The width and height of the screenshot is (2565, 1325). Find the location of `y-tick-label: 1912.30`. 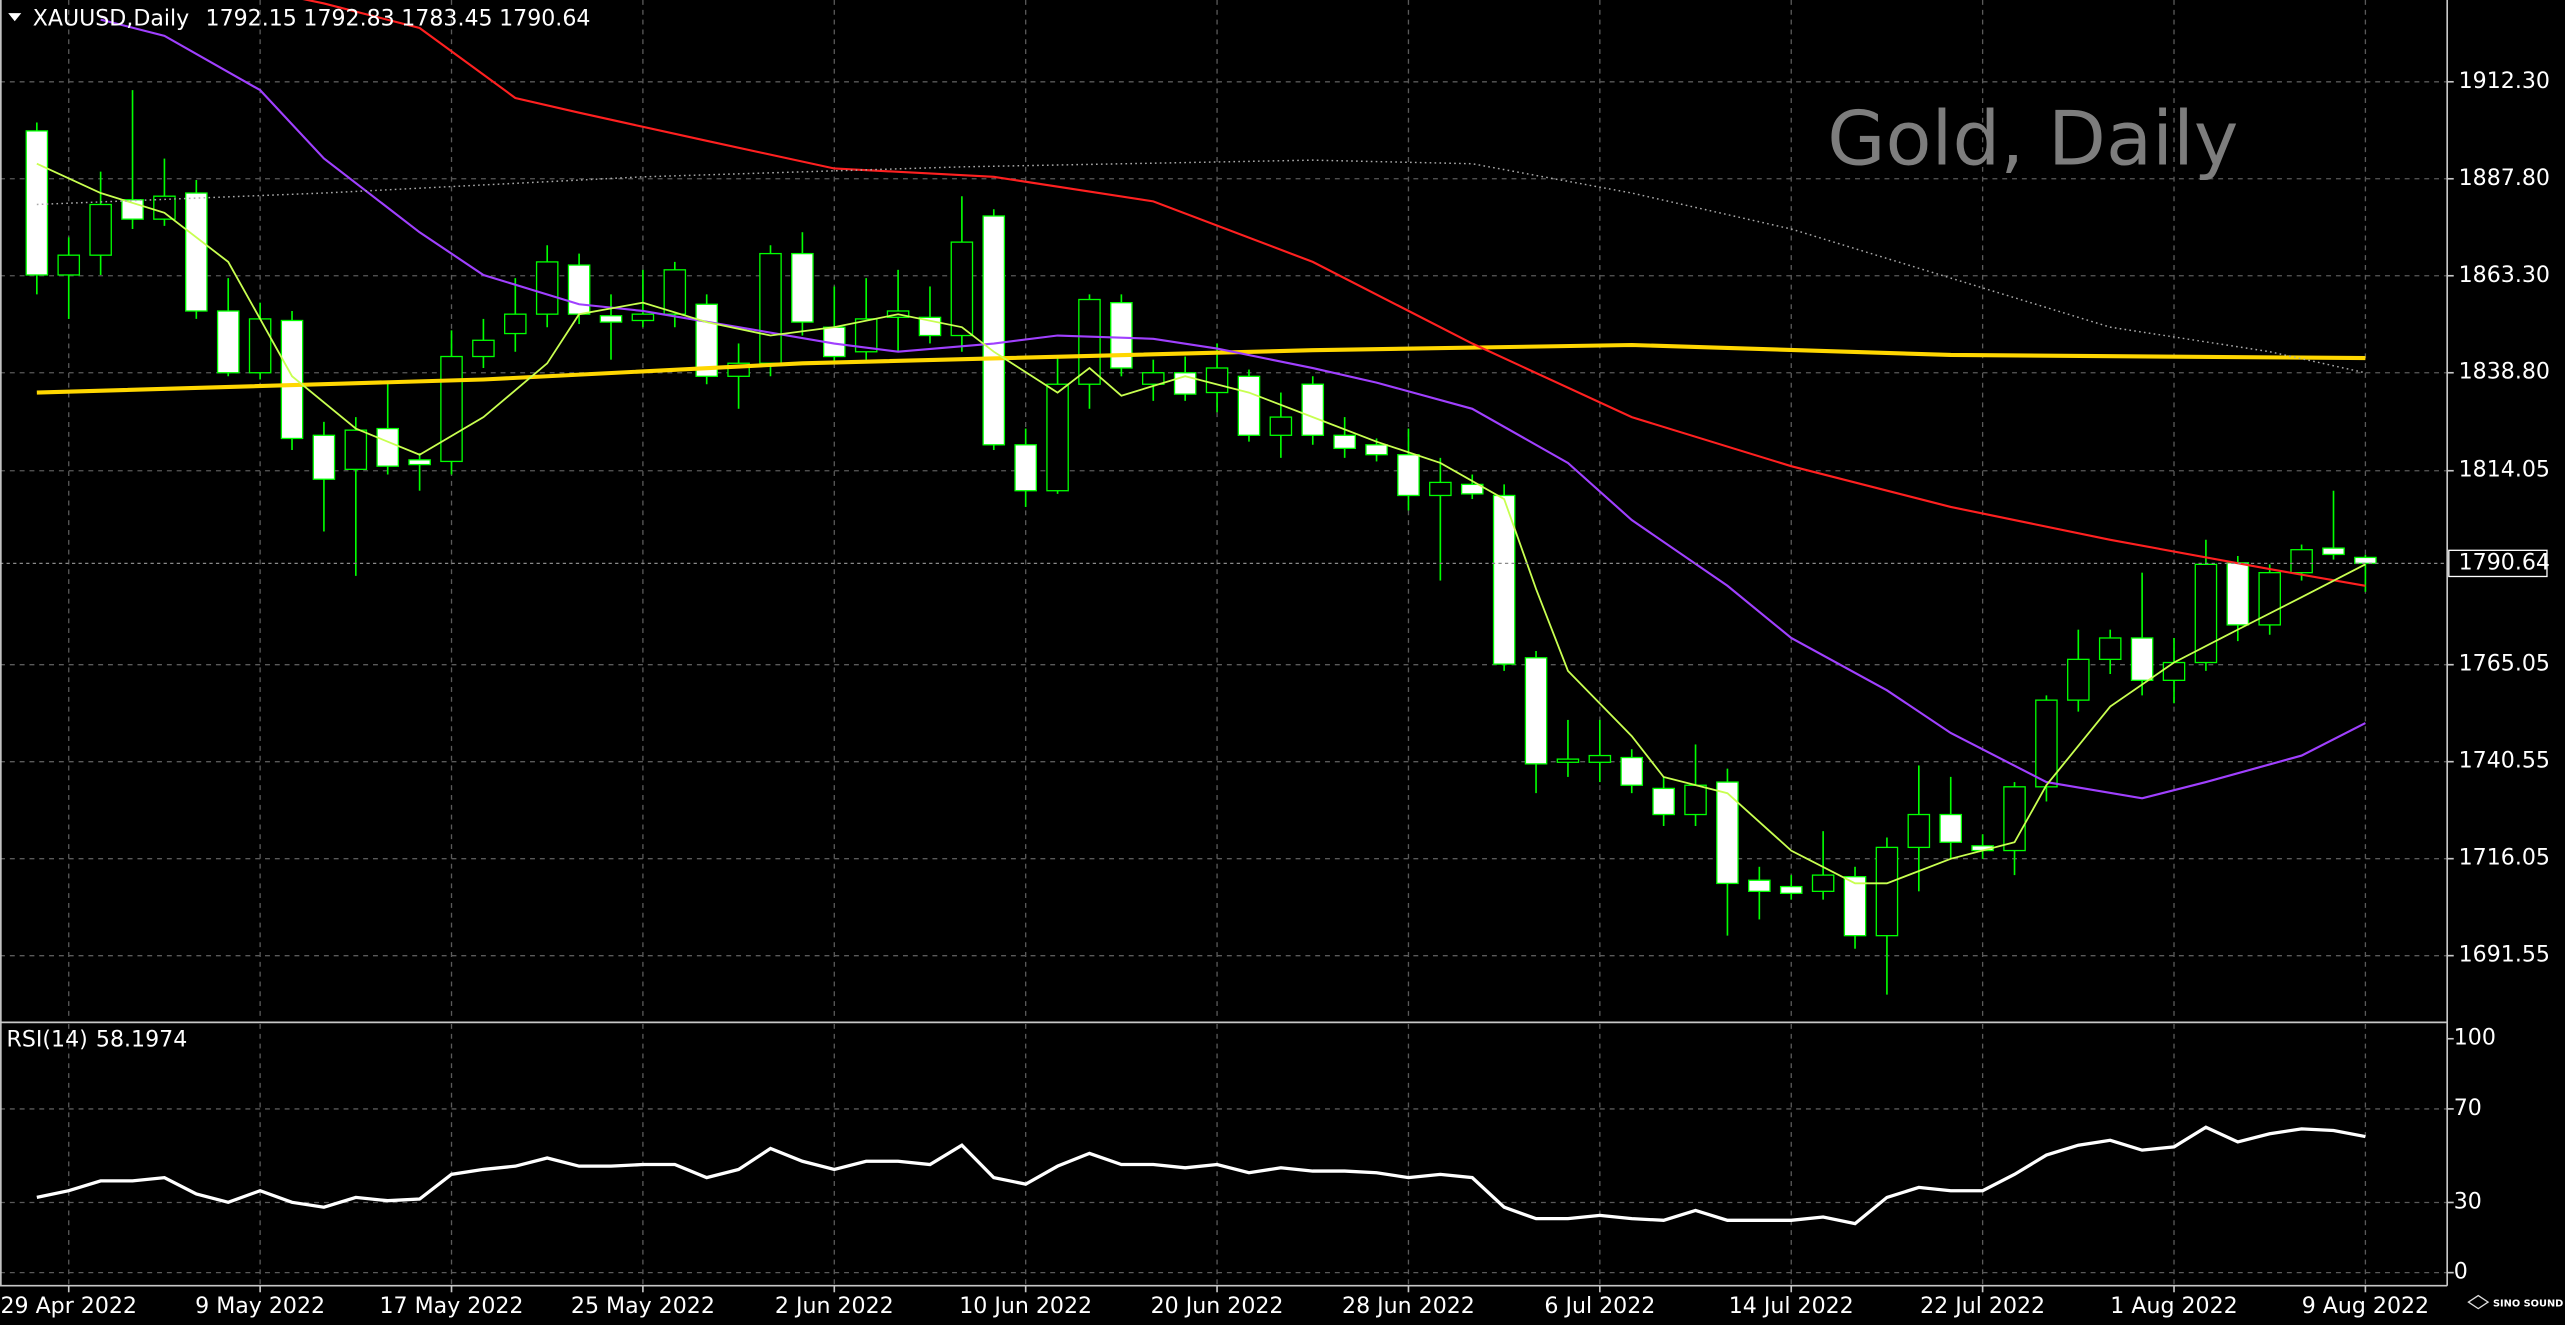

y-tick-label: 1912.30 is located at coordinates (2504, 81).